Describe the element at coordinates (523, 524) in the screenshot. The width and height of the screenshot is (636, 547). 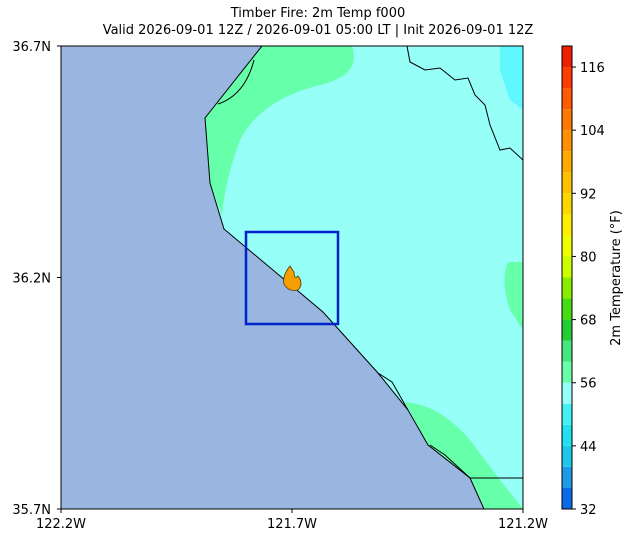
I see `x-tick-label: 121.2W` at that location.